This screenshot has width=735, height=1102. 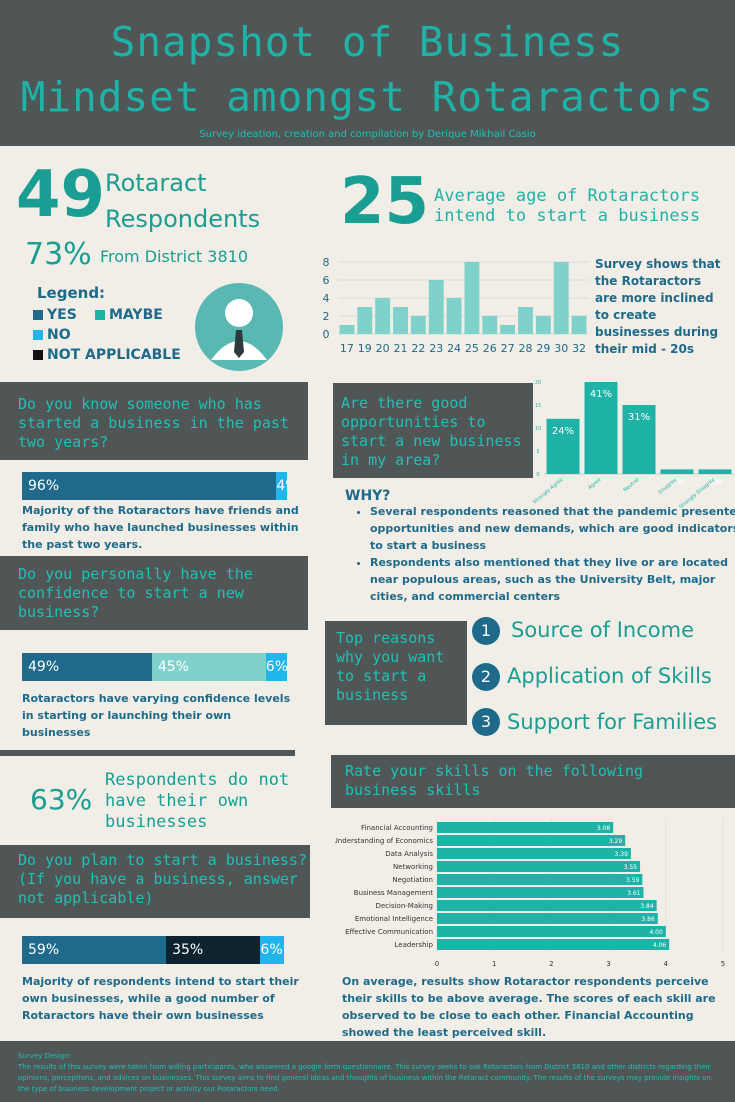 What do you see at coordinates (55, 315) in the screenshot?
I see `legend-yes: YES` at bounding box center [55, 315].